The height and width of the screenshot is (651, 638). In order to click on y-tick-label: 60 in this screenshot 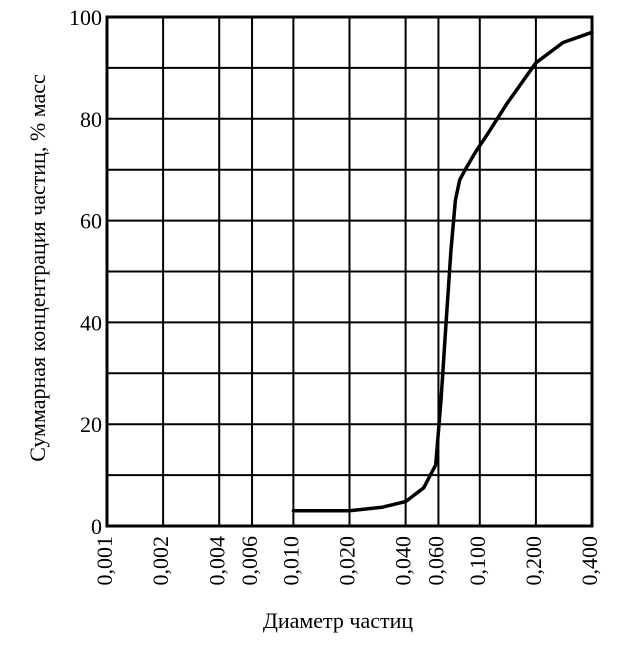, I will do `click(91, 221)`.